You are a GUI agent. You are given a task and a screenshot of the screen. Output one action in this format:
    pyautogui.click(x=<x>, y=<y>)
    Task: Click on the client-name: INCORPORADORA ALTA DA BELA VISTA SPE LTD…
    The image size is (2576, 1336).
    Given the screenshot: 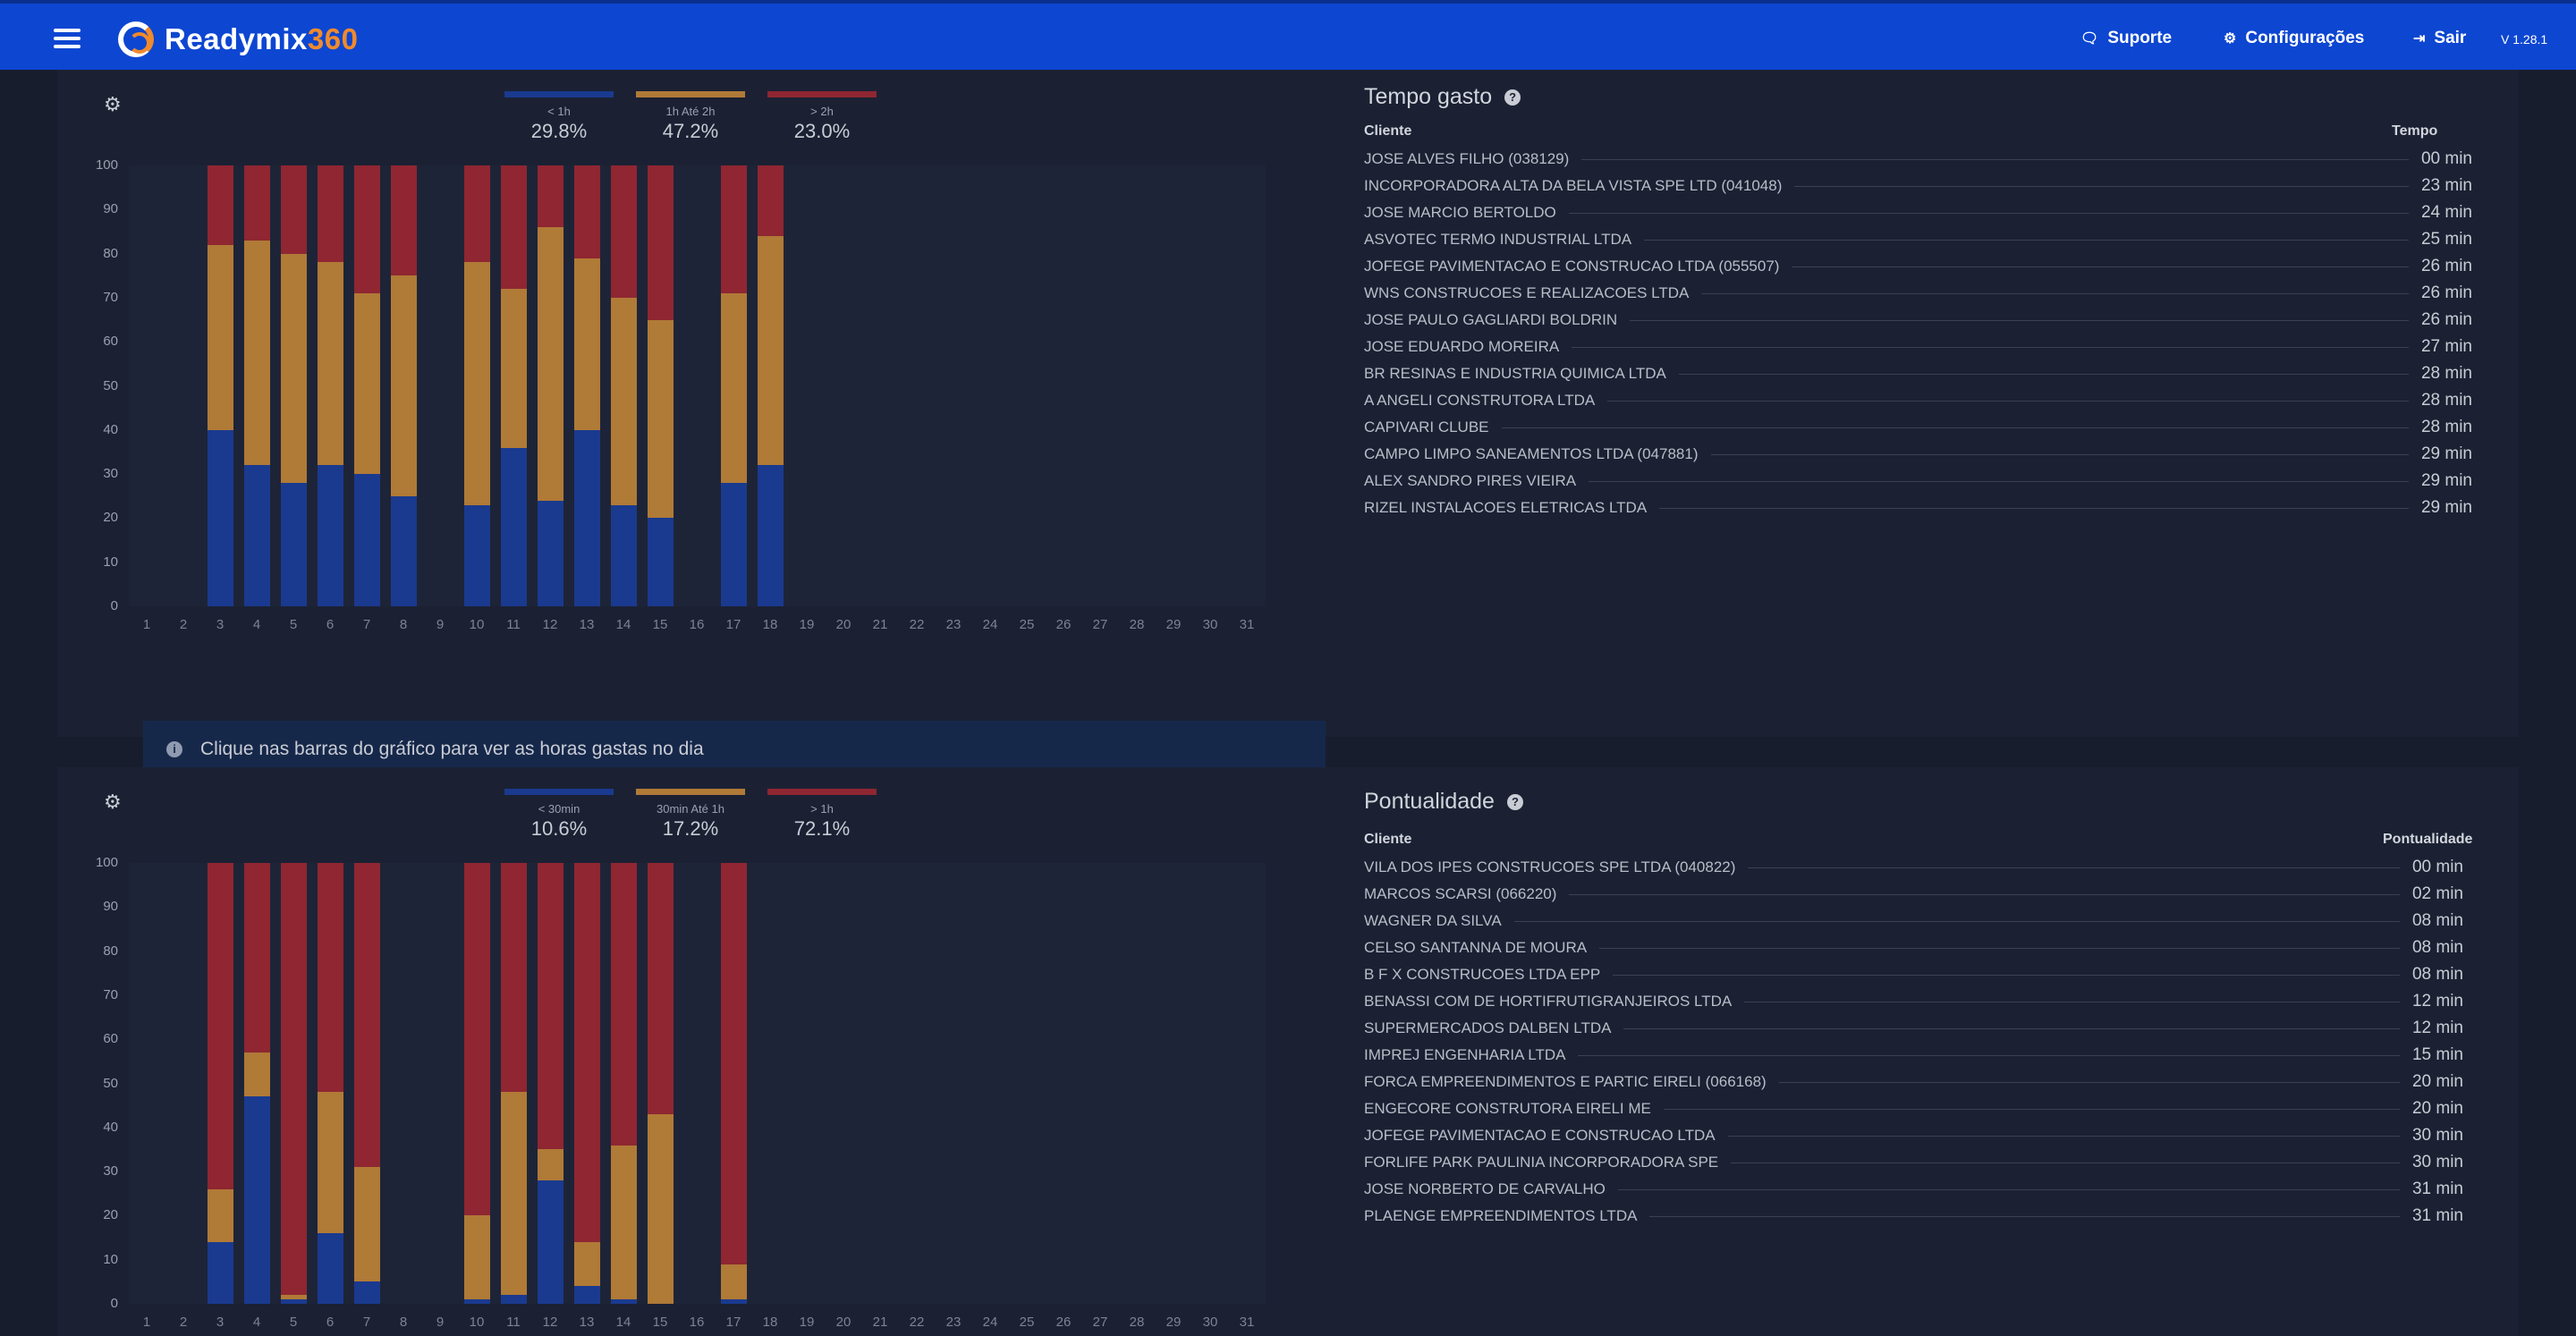 What is the action you would take?
    pyautogui.click(x=1573, y=186)
    